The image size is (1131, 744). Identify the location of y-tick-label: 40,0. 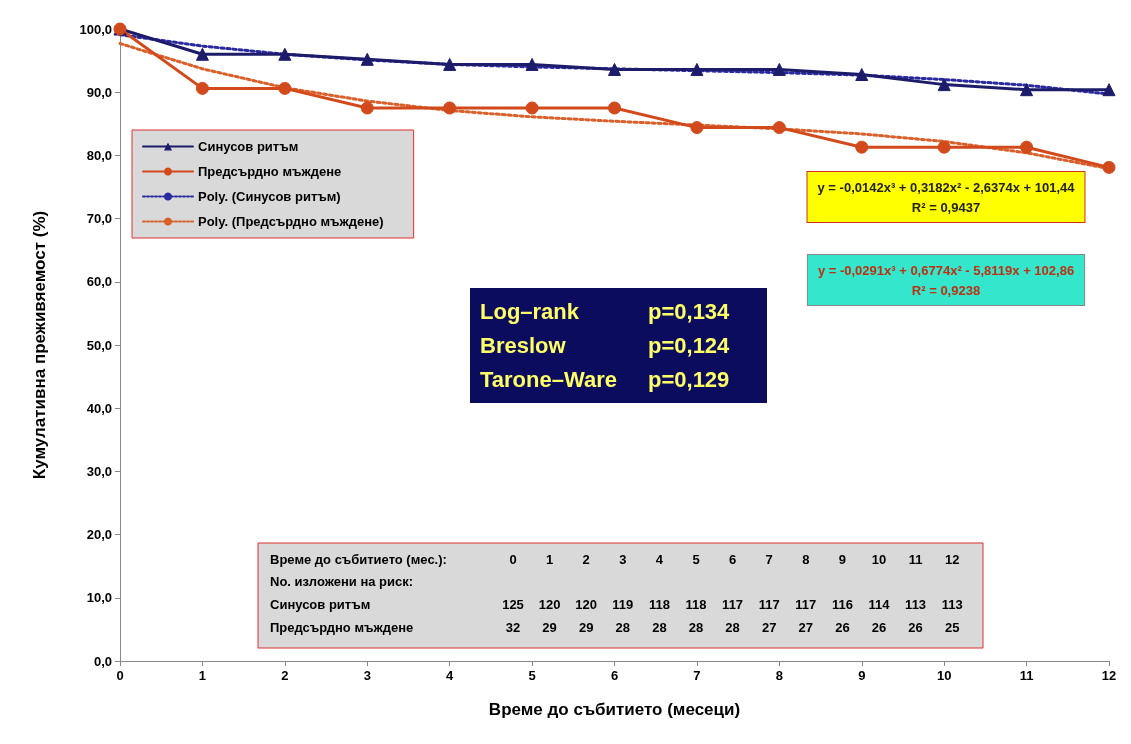
(99, 408).